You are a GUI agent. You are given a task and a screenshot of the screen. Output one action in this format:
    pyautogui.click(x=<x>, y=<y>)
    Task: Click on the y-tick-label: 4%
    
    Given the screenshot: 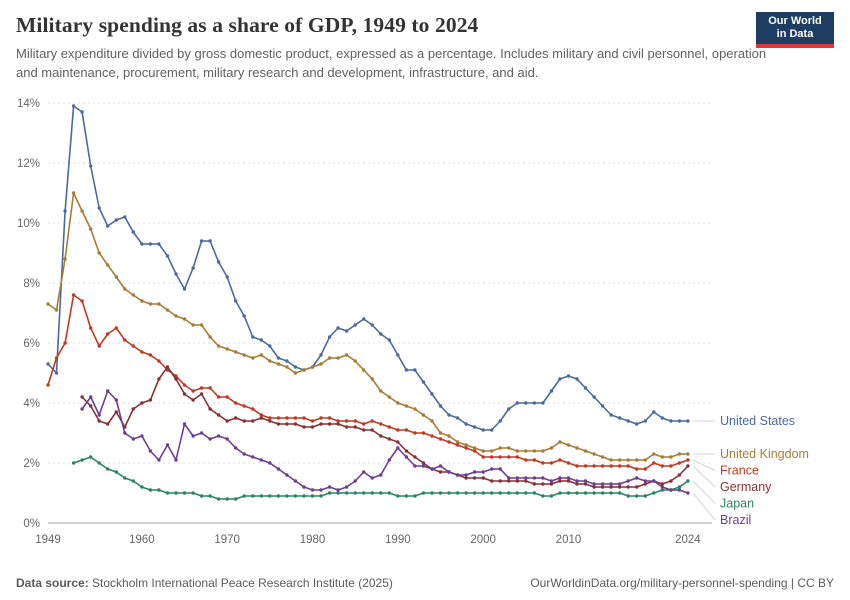 What is the action you would take?
    pyautogui.click(x=31, y=404)
    